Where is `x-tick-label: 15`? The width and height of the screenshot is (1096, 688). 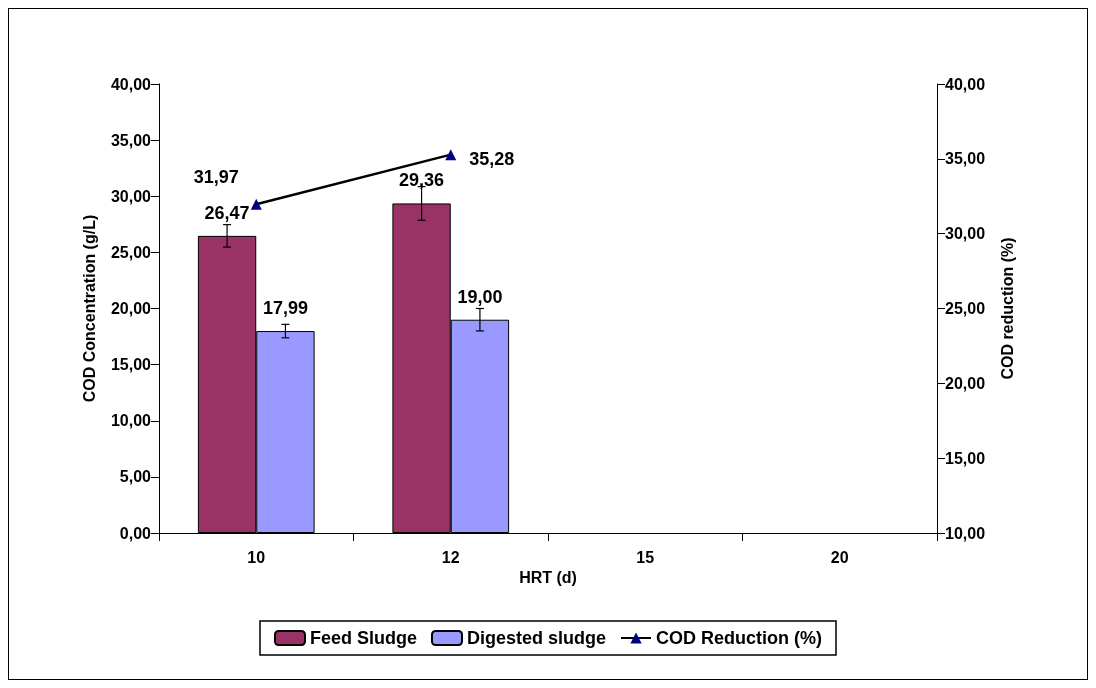
x-tick-label: 15 is located at coordinates (645, 557).